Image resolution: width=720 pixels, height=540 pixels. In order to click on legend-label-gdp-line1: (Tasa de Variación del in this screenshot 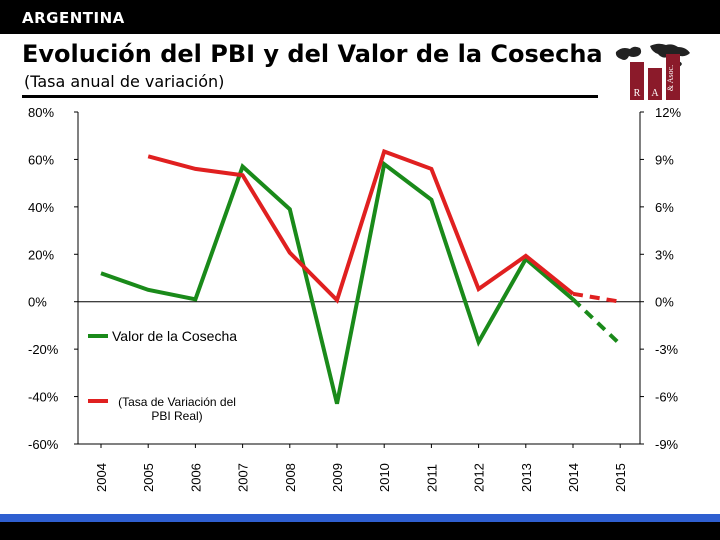, I will do `click(177, 402)`.